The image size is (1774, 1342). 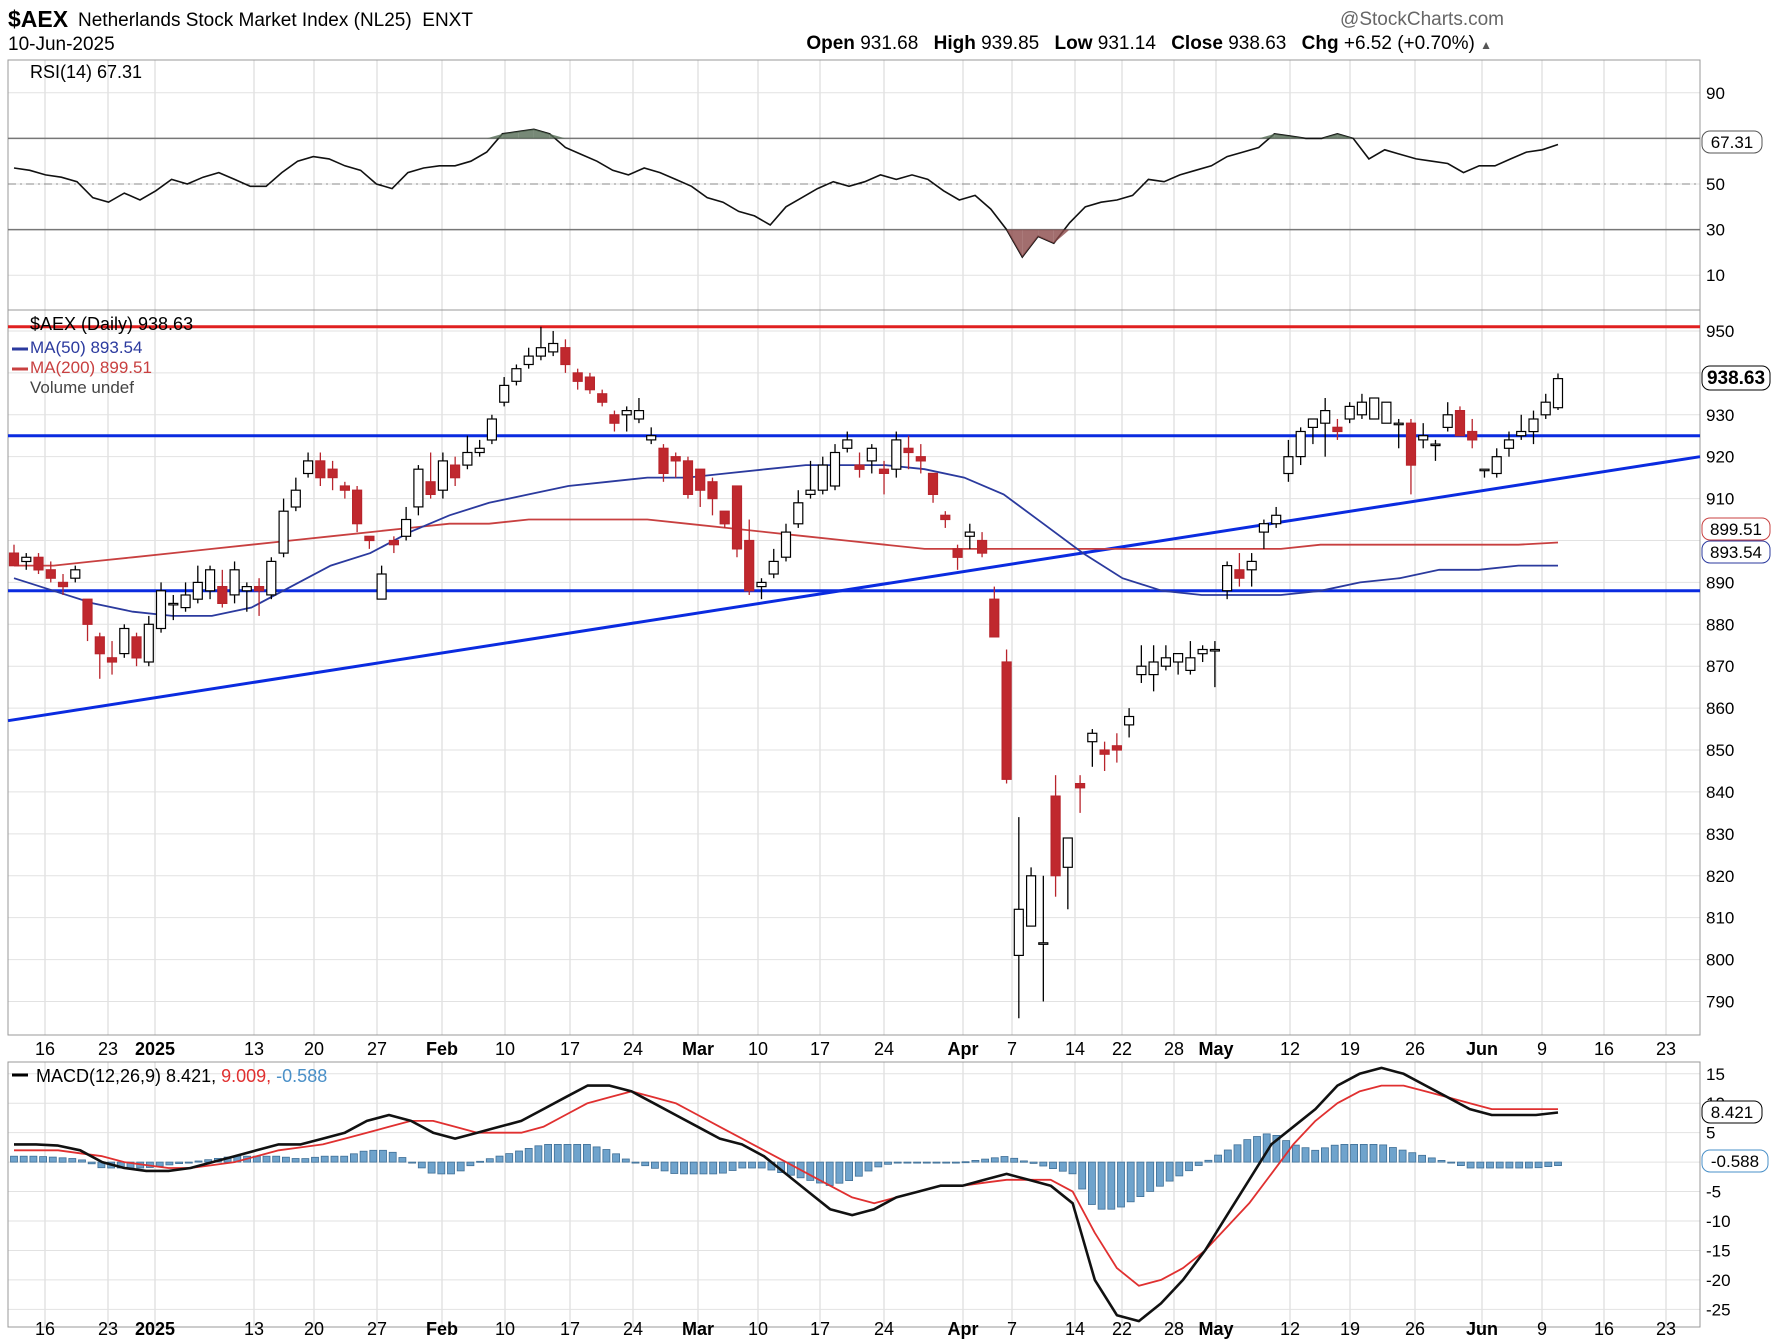 I want to click on open-label: Open, so click(x=830, y=43).